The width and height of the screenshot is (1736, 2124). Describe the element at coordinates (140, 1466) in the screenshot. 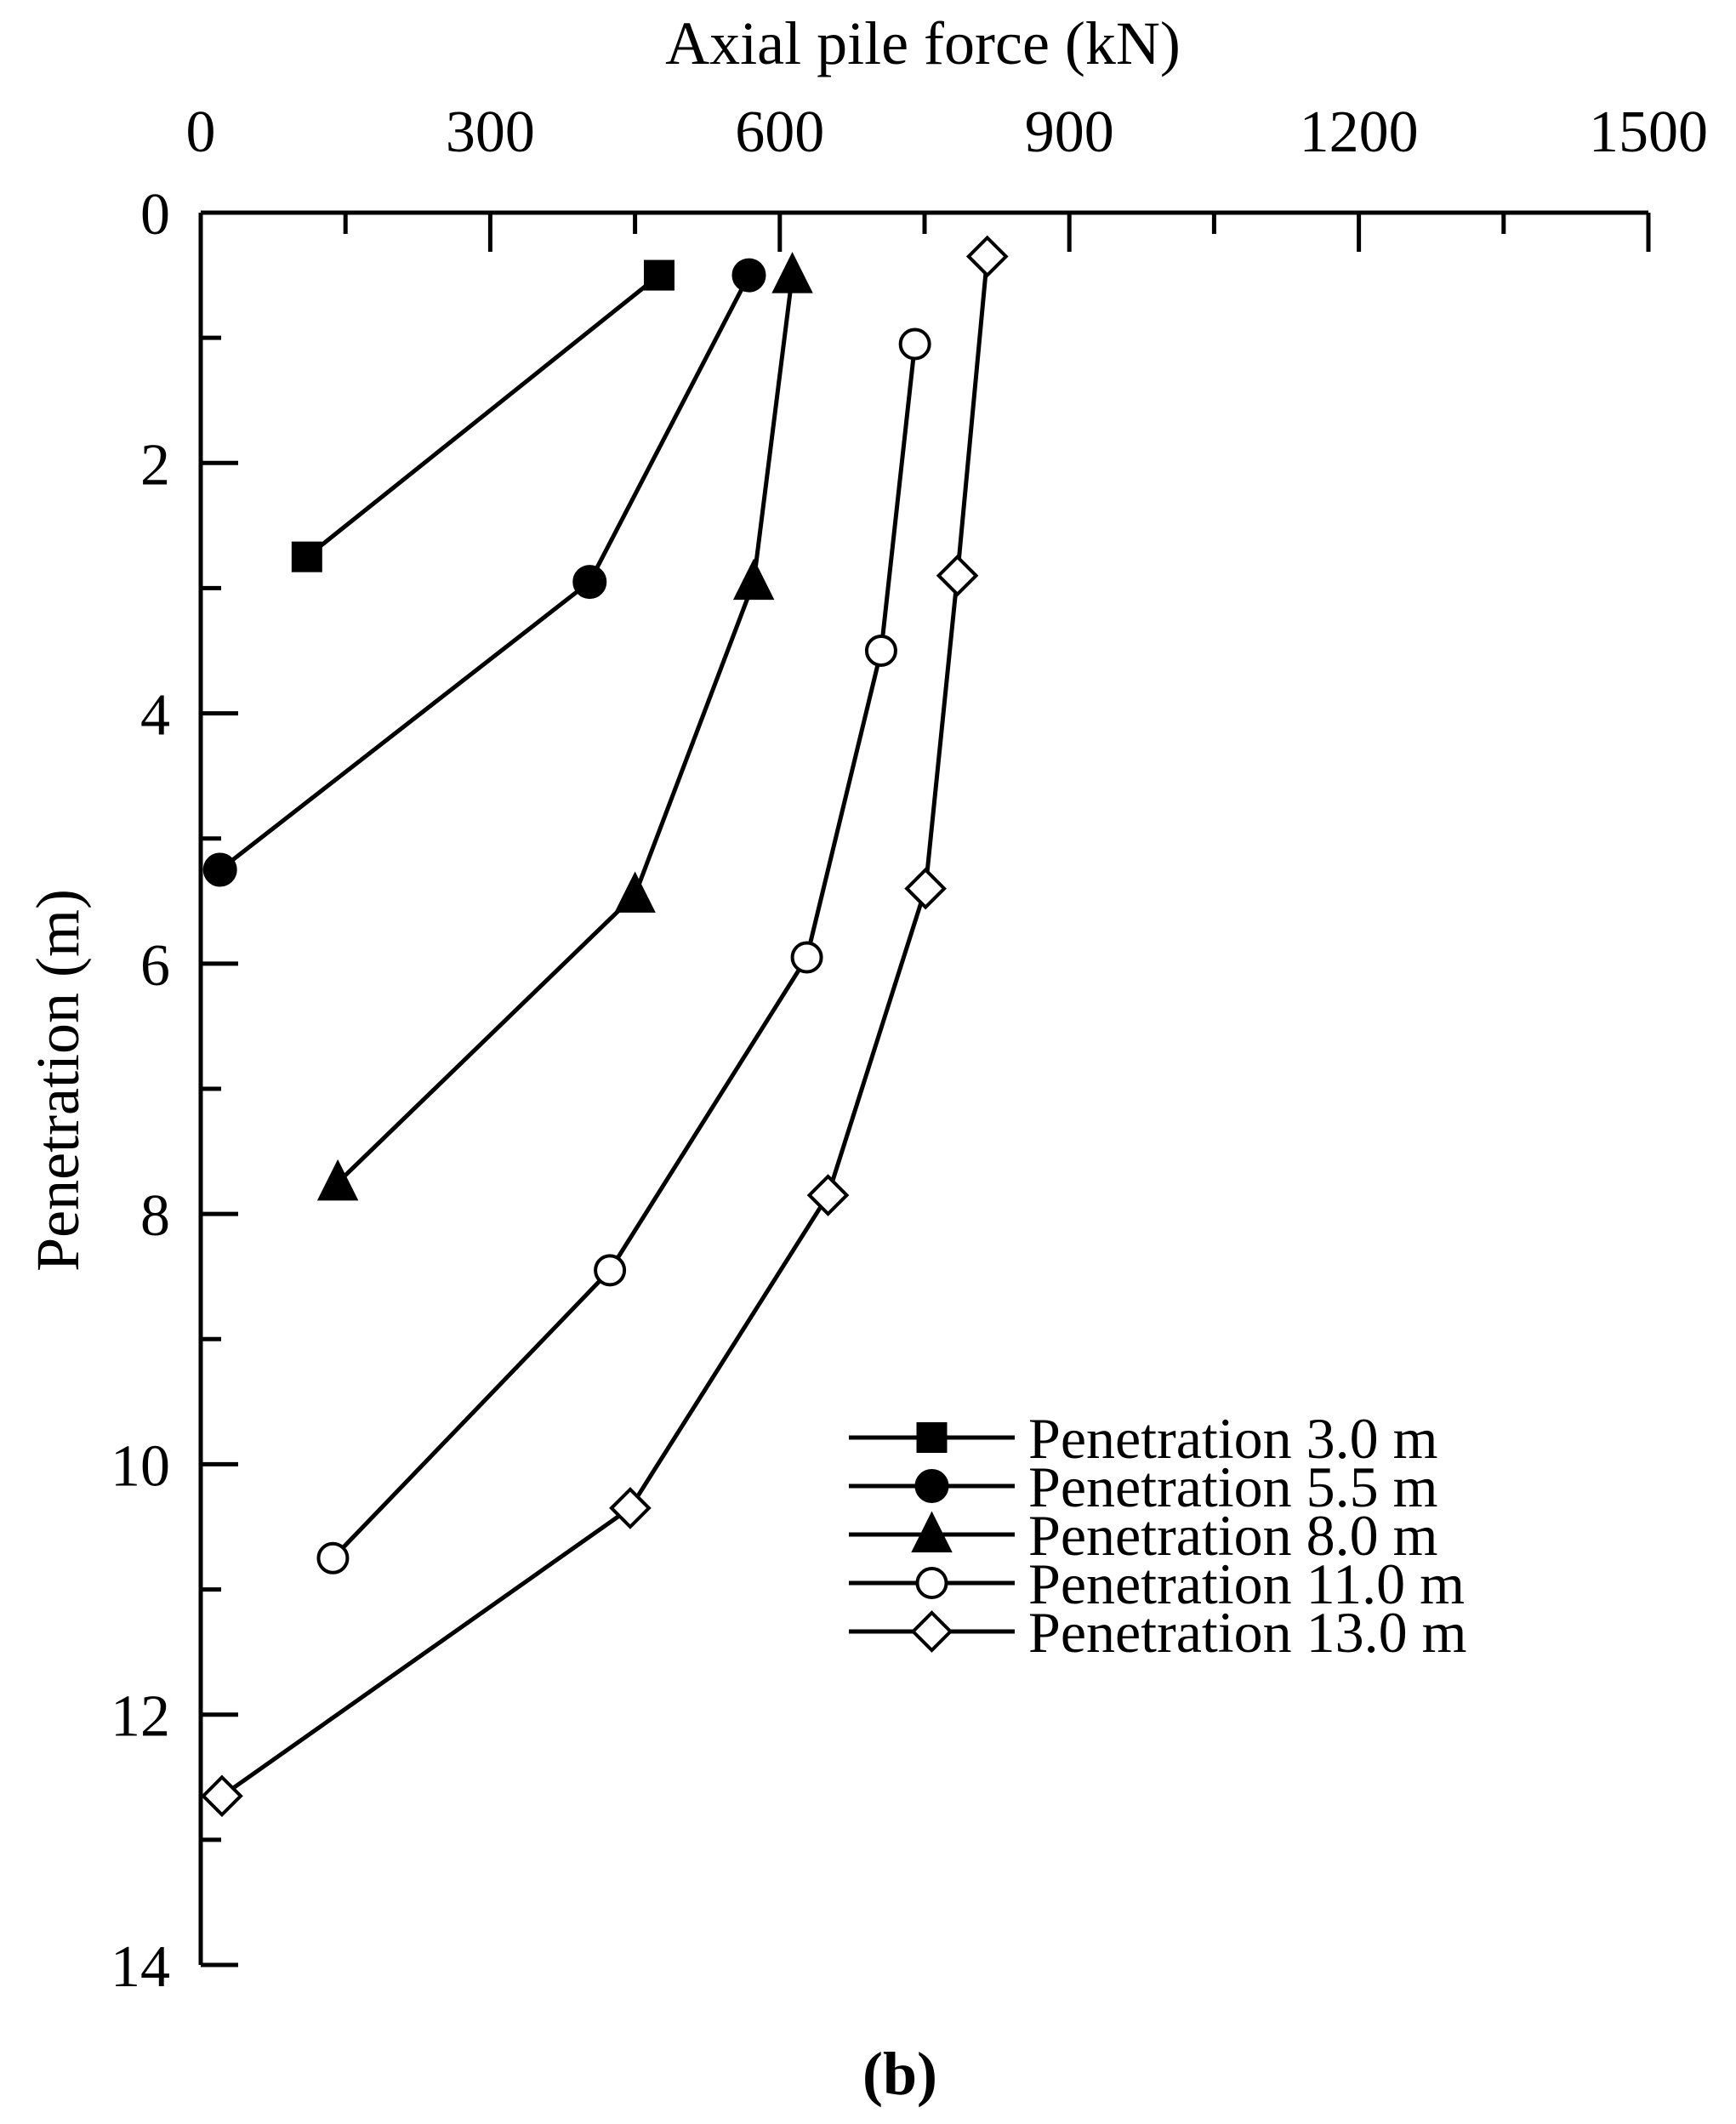

I see `y-tick-label: 10` at that location.